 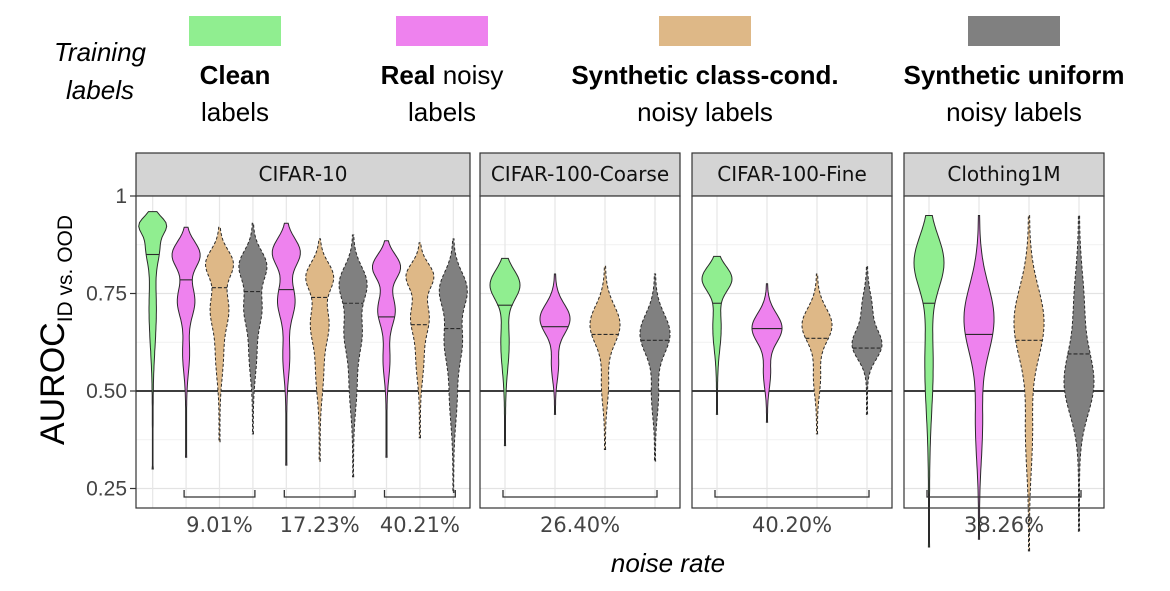 What do you see at coordinates (705, 31) in the screenshot?
I see `legend-swatch-syn_cc` at bounding box center [705, 31].